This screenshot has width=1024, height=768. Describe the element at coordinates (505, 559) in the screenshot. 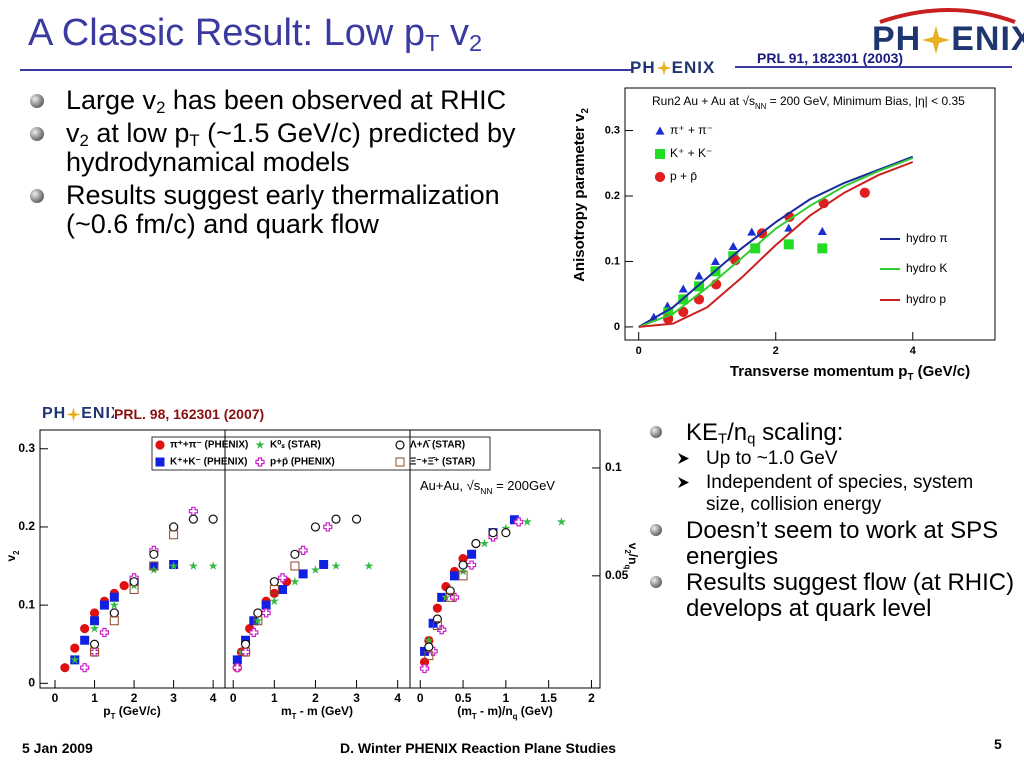

I see `plot-frame` at that location.